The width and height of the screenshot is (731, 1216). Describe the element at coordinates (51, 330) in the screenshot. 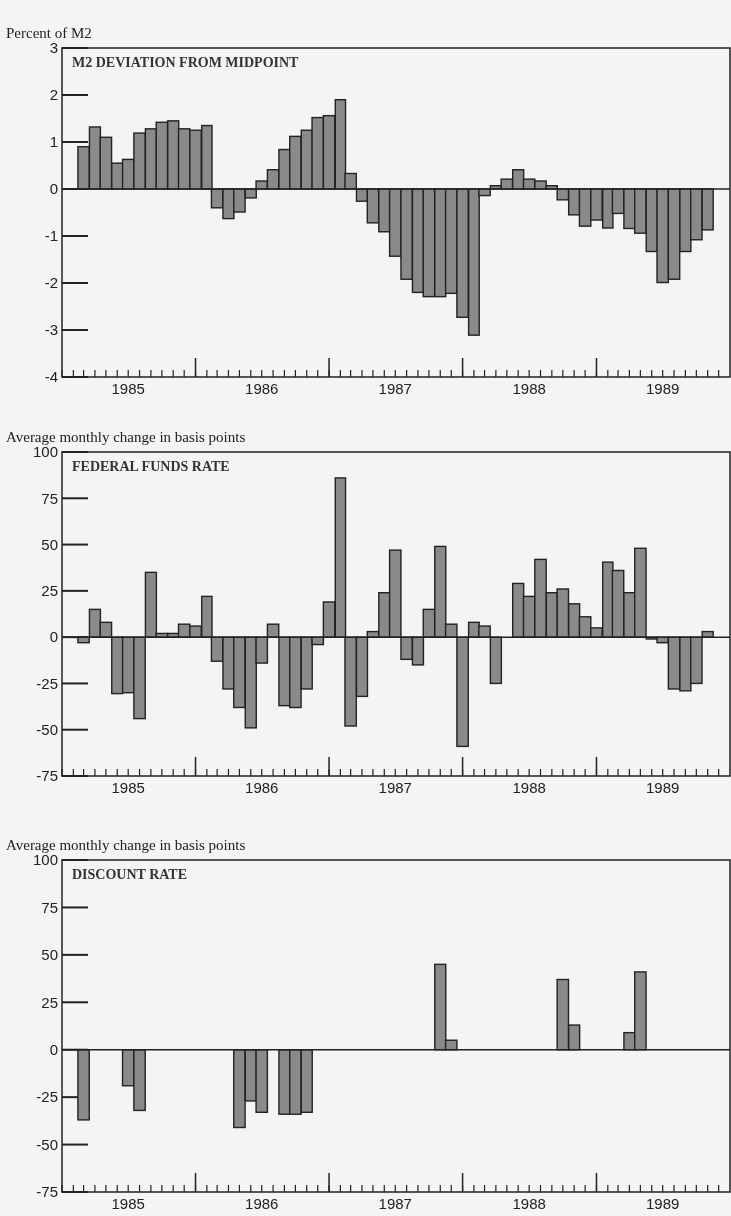

I see `y-tick-label: -3` at that location.